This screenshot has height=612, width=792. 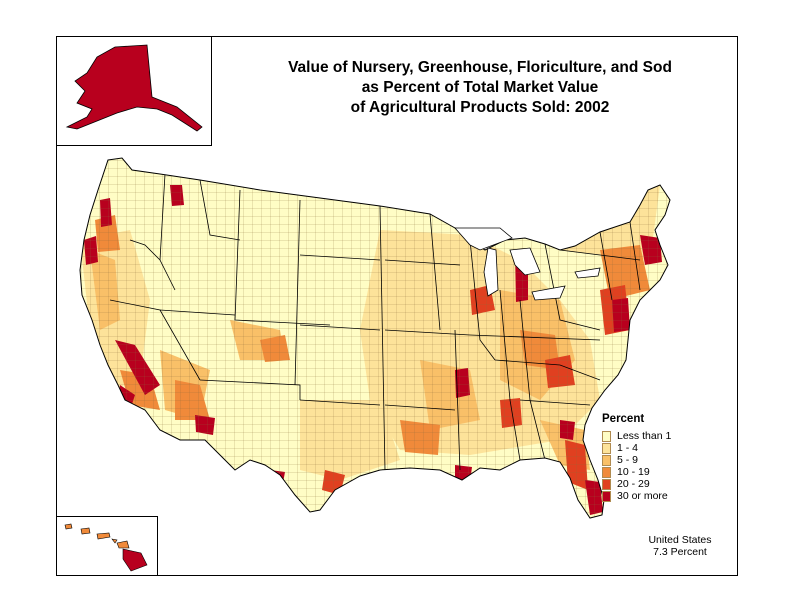 I want to click on legend-item: 5 - 9, so click(x=636, y=460).